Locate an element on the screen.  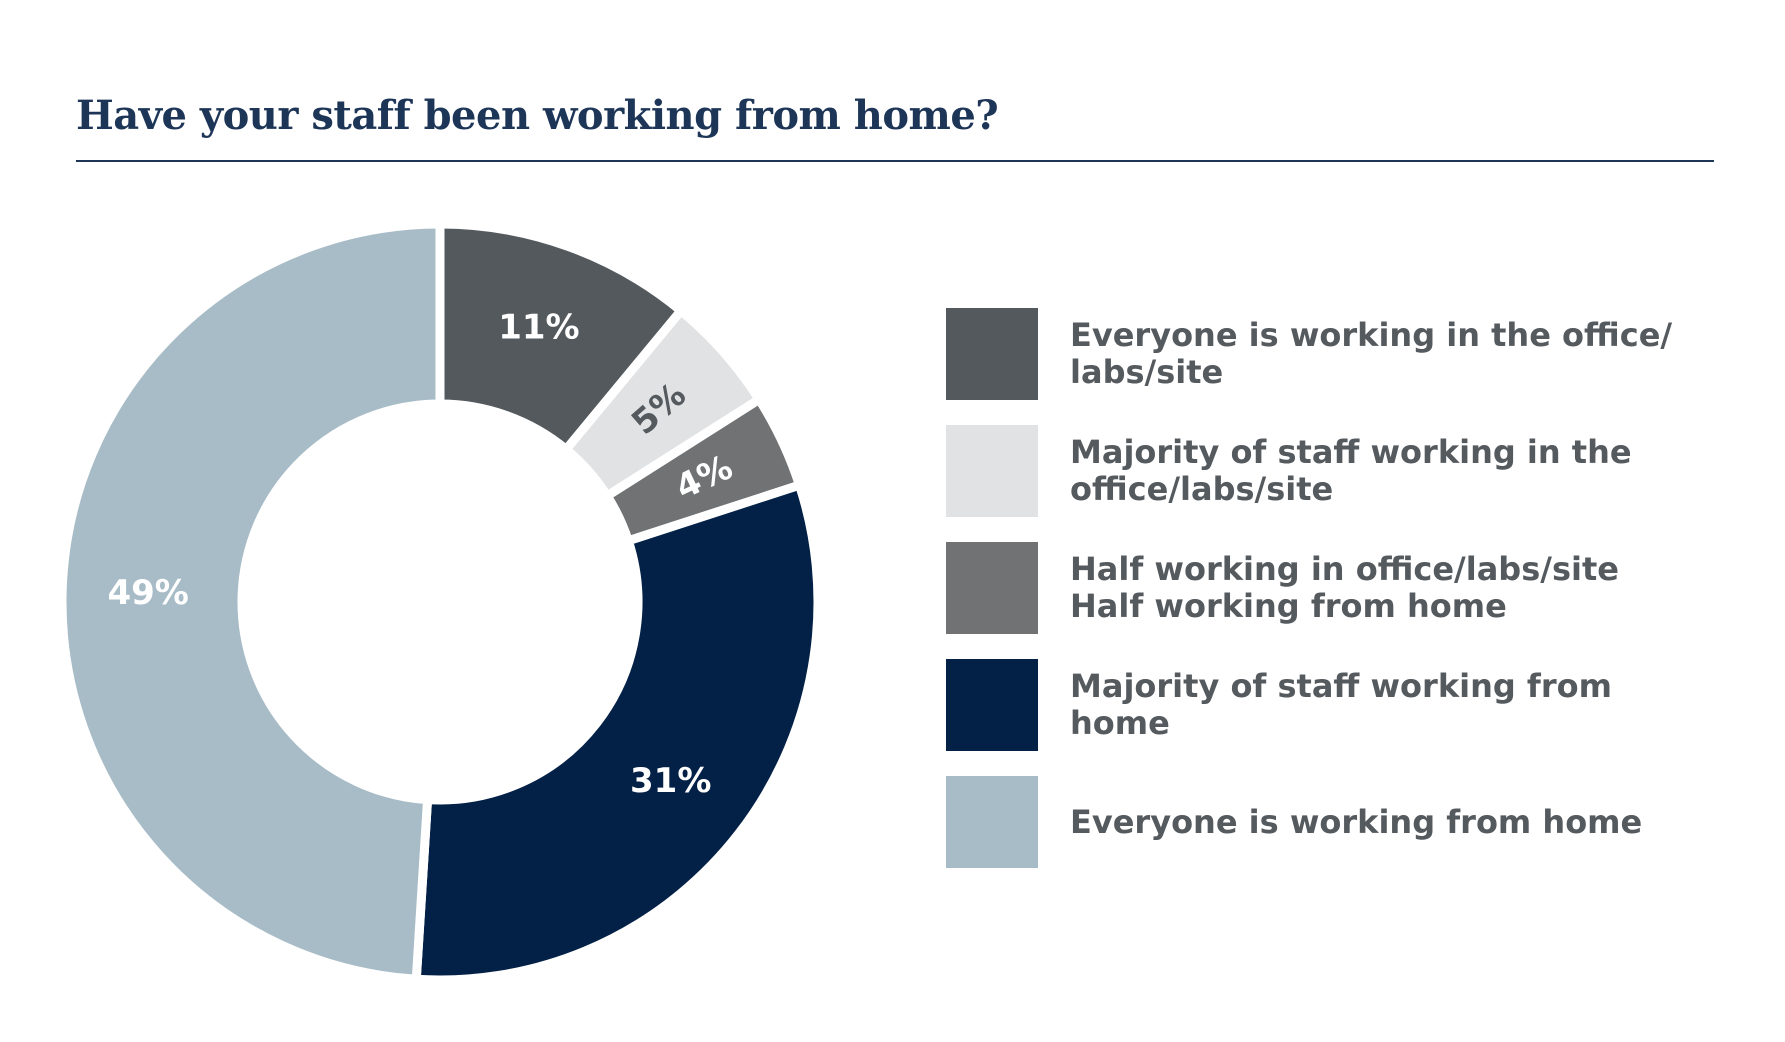
chart-title: Have your staff been working from home? is located at coordinates (537, 115).